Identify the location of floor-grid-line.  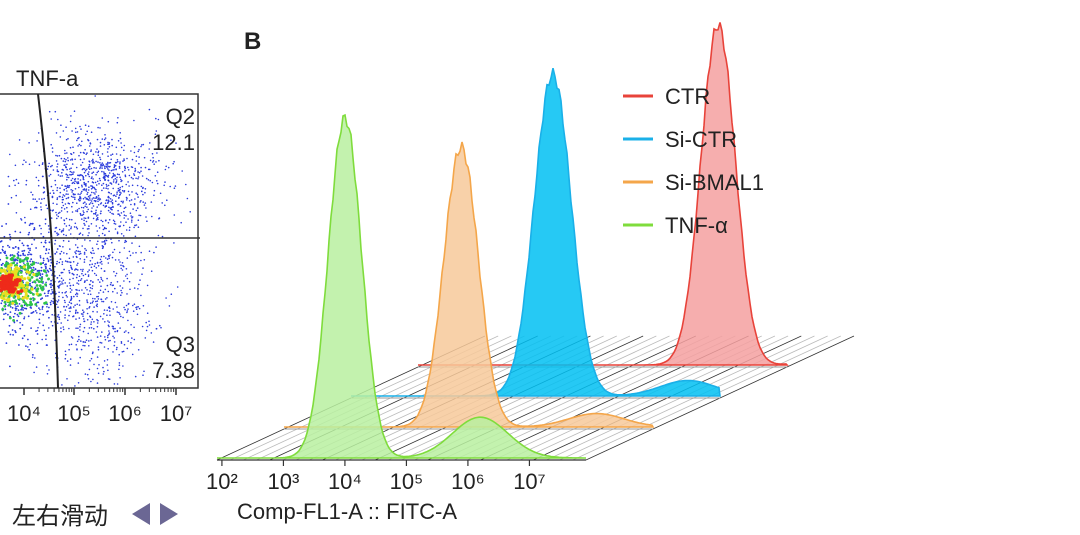
(649, 351).